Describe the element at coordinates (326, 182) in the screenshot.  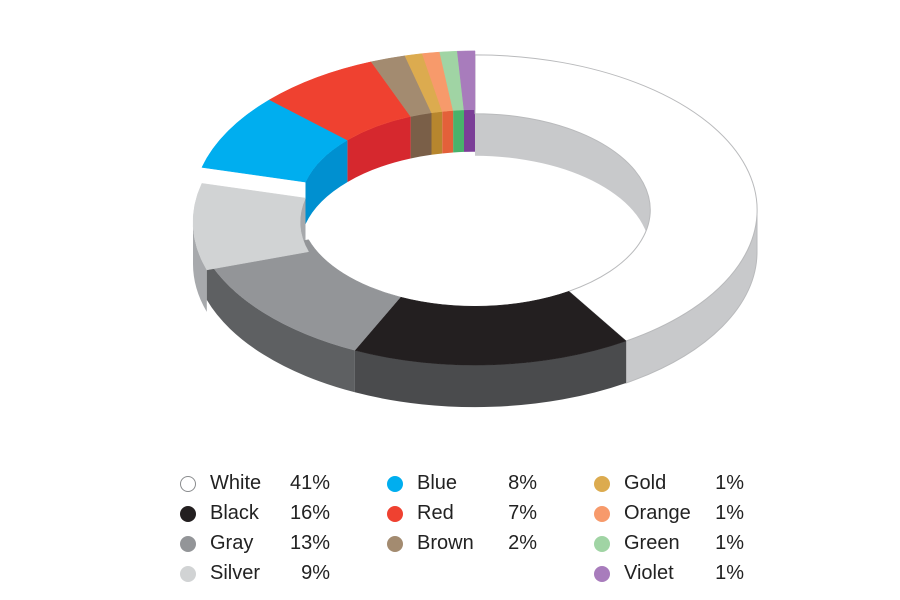
I see `slice-inner-wall-blue` at that location.